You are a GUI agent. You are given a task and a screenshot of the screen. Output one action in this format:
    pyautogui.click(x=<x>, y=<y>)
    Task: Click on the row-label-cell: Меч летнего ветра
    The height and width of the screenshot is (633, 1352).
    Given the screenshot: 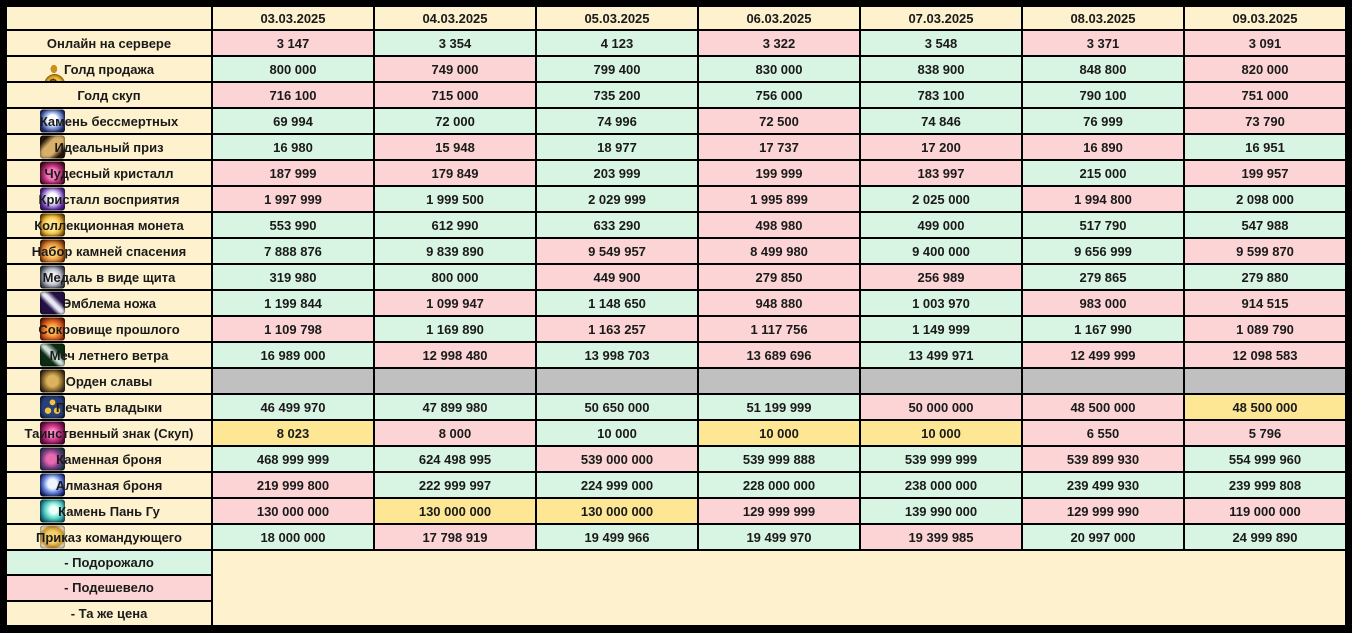 What is the action you would take?
    pyautogui.click(x=110, y=355)
    